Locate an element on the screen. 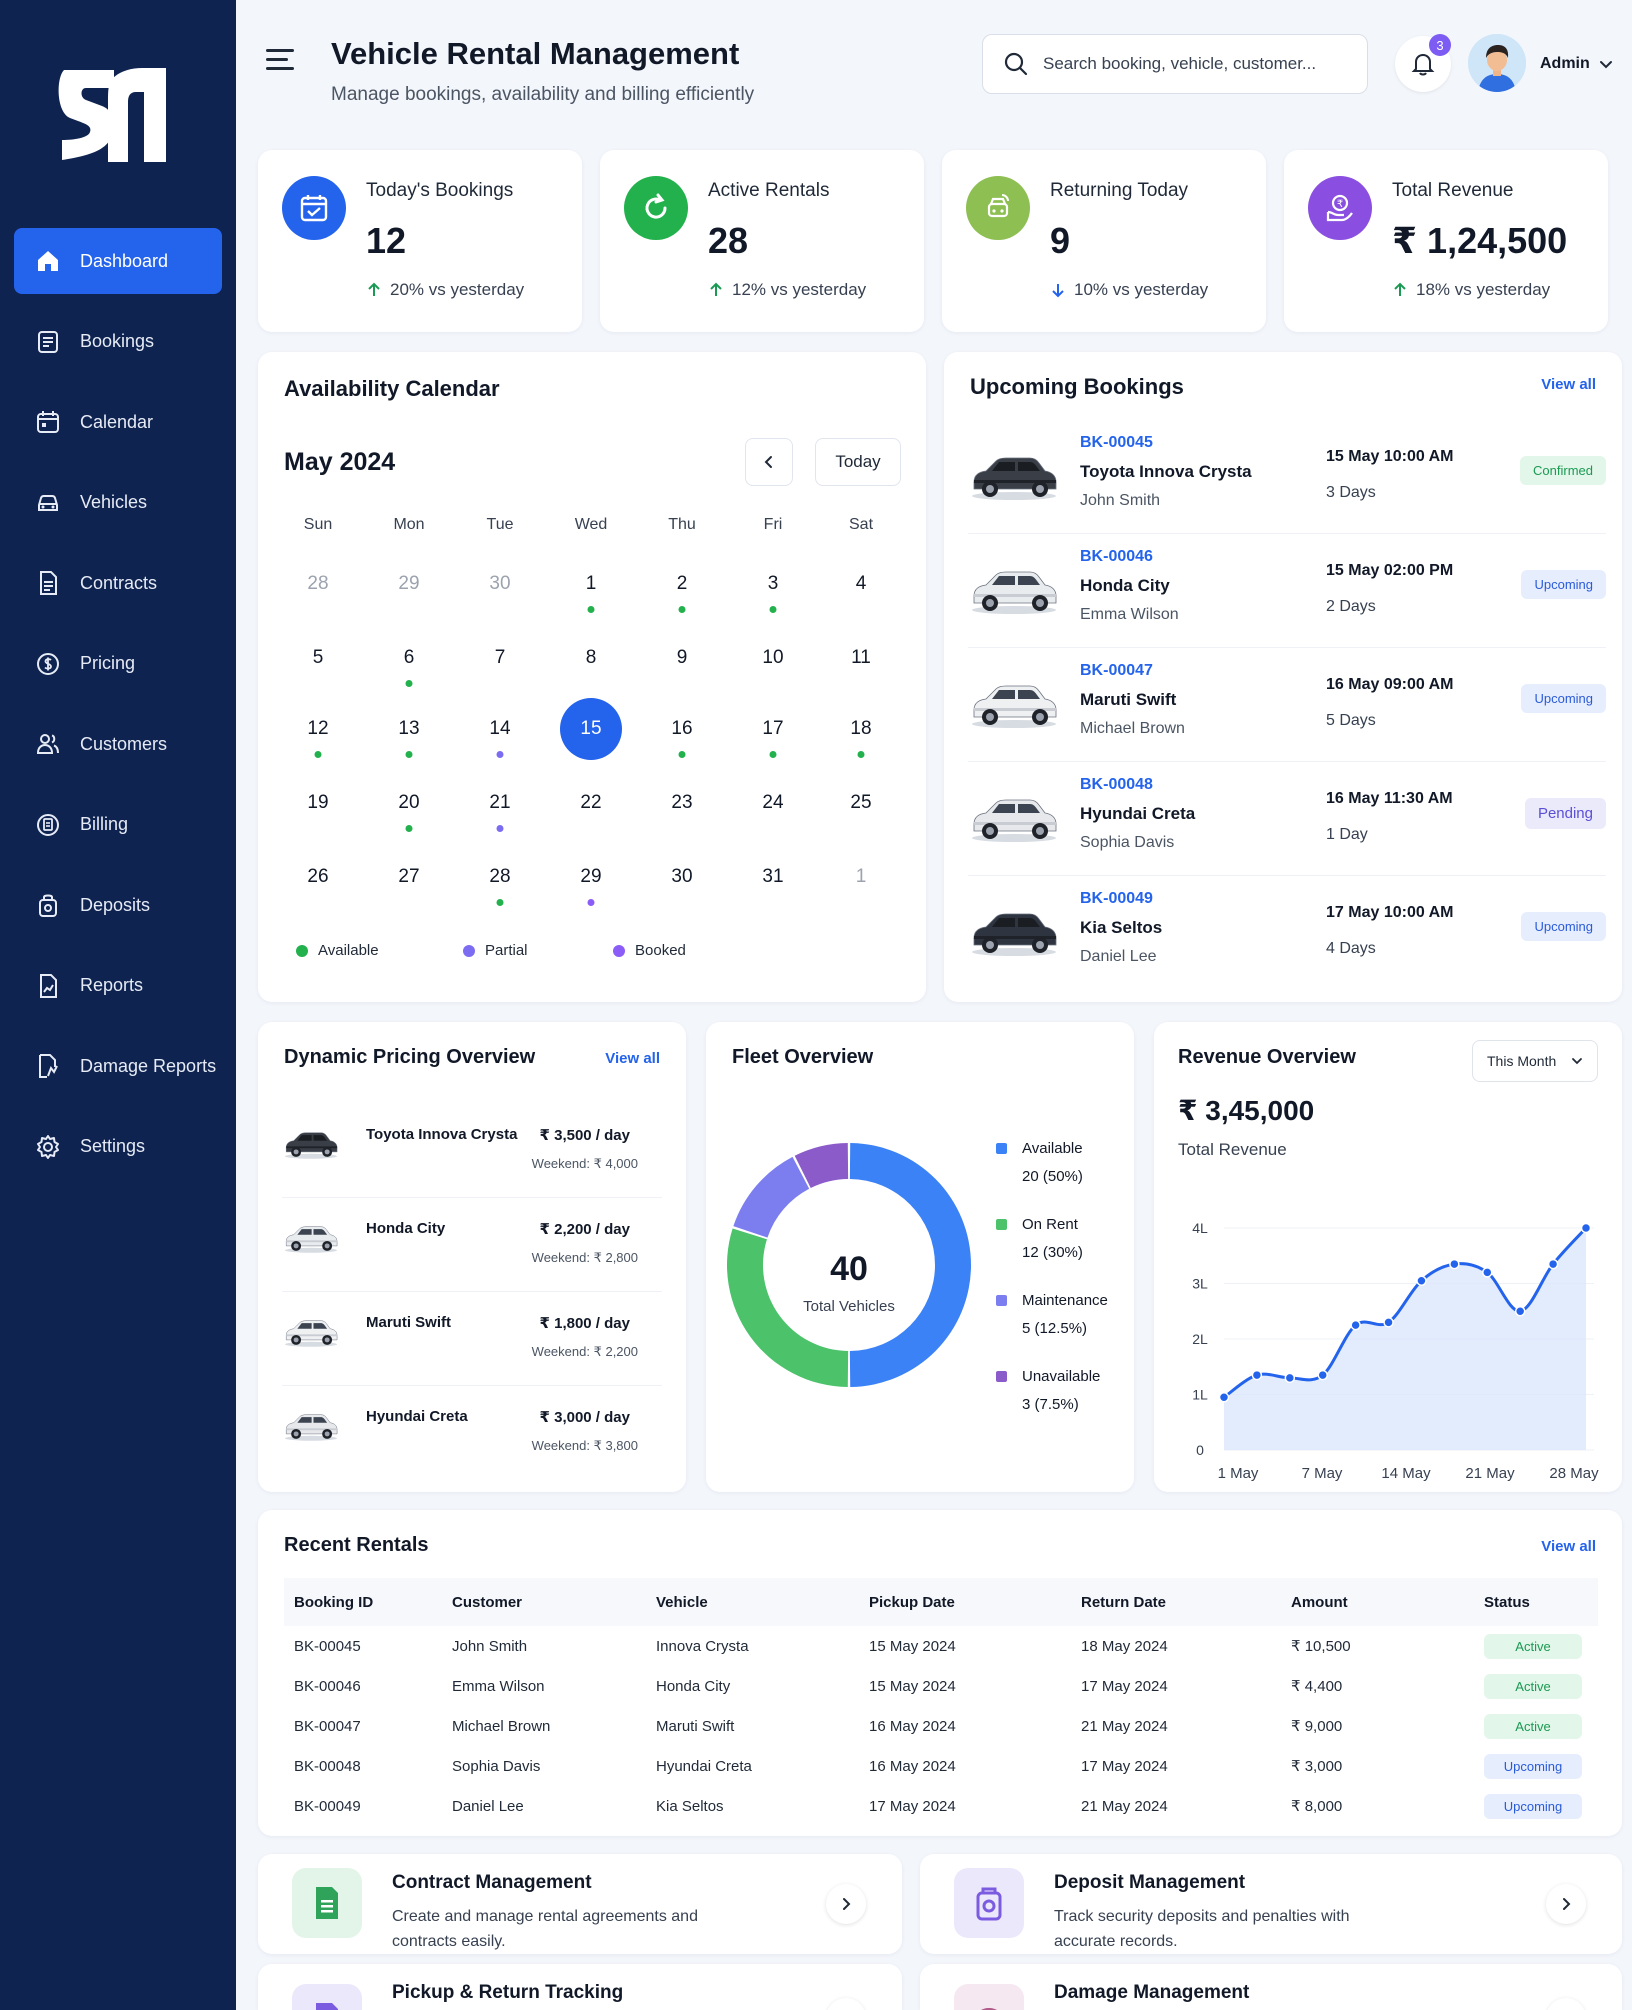  booking-id-link: BK-00045 is located at coordinates (1116, 442).